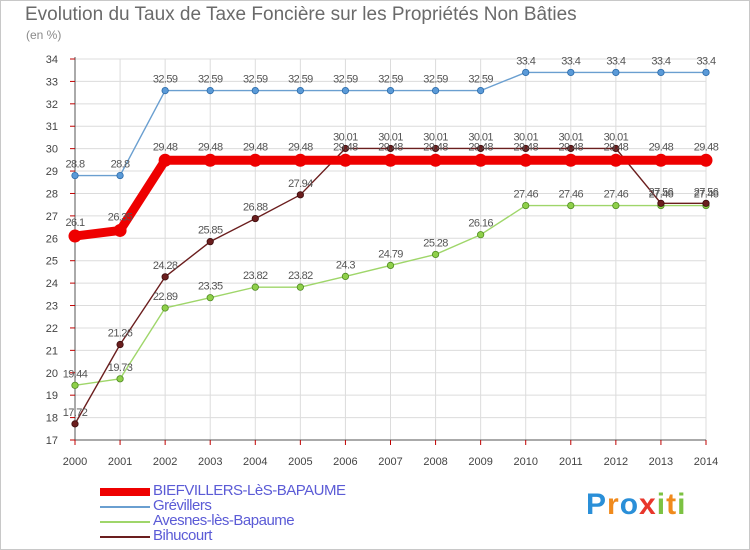 This screenshot has height=550, width=750. Describe the element at coordinates (52, 217) in the screenshot. I see `y-tick-label: 27` at that location.